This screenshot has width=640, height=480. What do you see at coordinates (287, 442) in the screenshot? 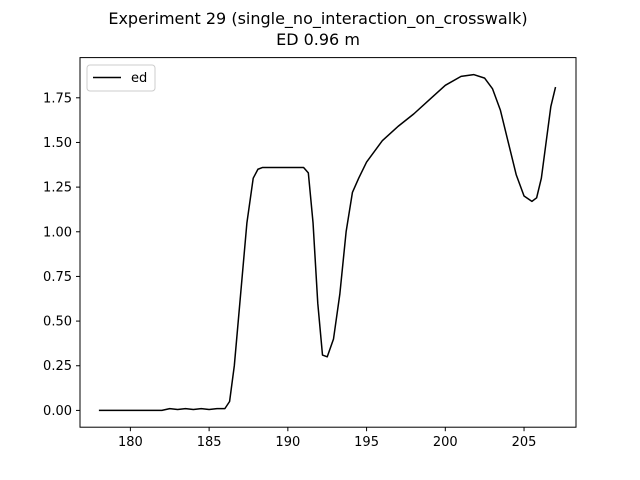
I see `x-tick-label: 190` at bounding box center [287, 442].